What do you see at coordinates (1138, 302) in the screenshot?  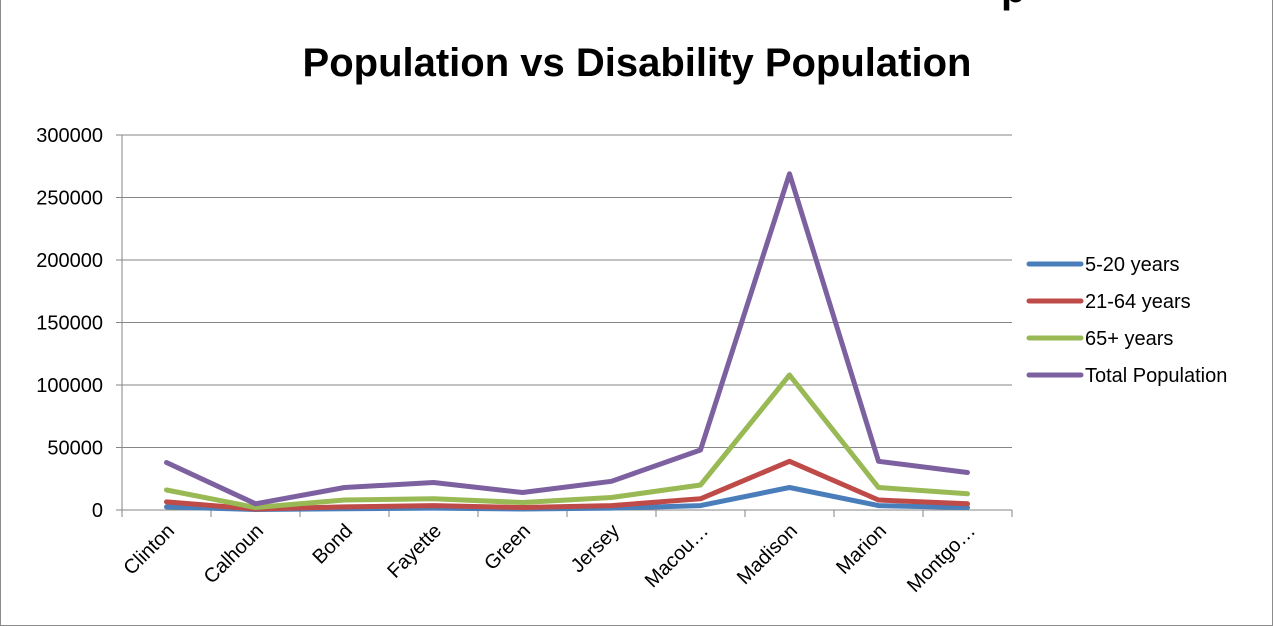 I see `legend-label: 21-64 years` at bounding box center [1138, 302].